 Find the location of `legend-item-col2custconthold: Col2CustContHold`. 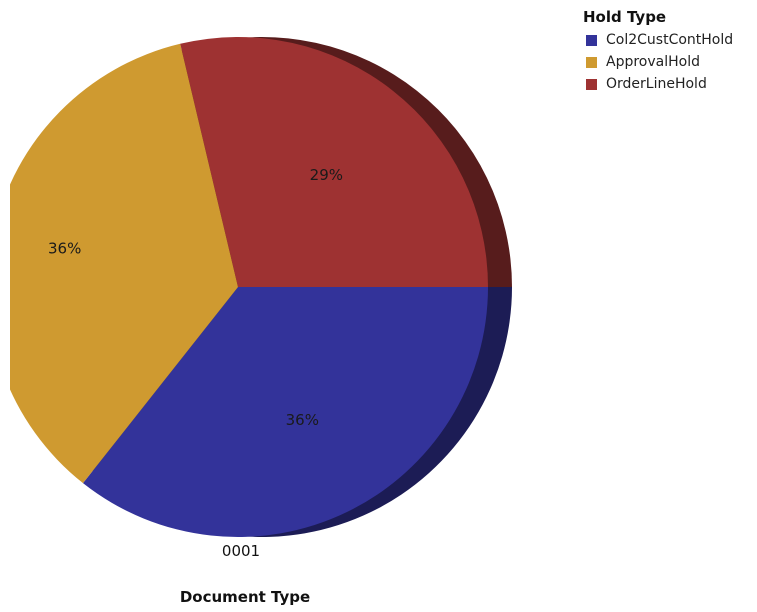

legend-item-col2custconthold: Col2CustContHold is located at coordinates (658, 40).